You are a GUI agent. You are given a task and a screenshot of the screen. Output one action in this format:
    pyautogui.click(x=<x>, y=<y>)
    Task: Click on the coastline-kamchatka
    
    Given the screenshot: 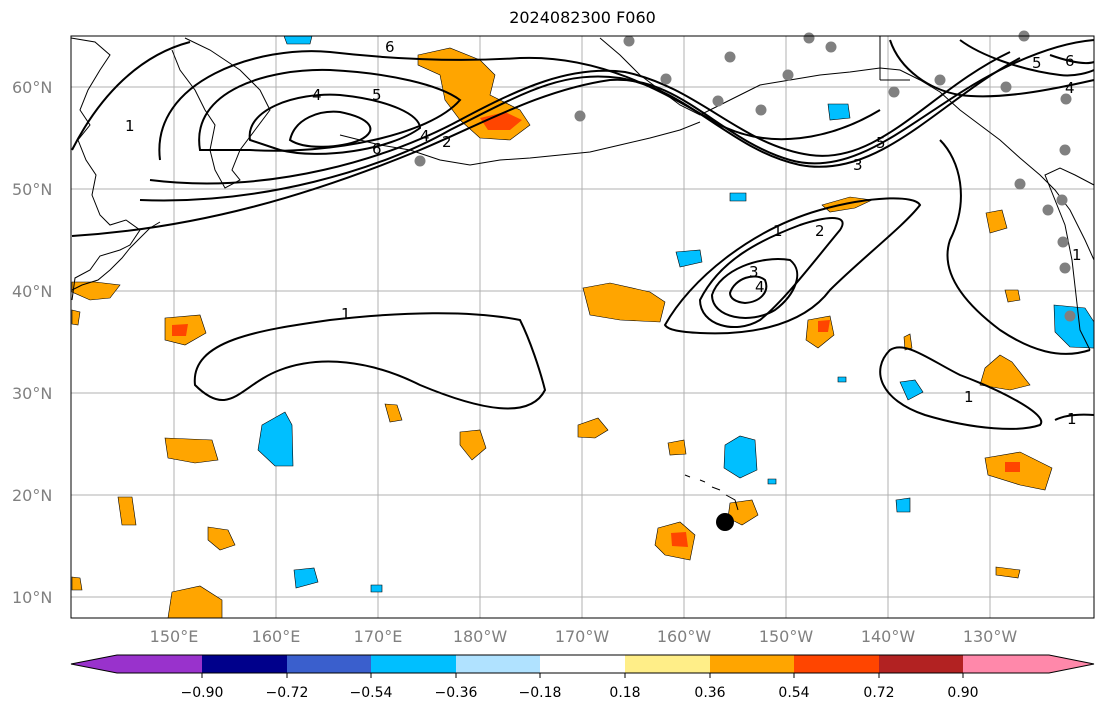 What is the action you would take?
    pyautogui.click(x=221, y=113)
    